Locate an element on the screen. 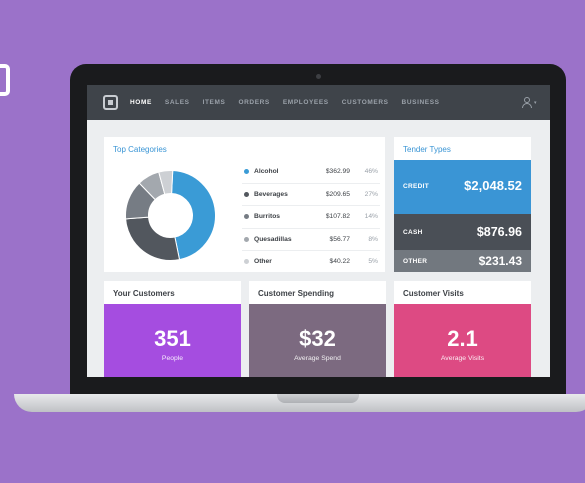  tender-label: CASH is located at coordinates (413, 232).